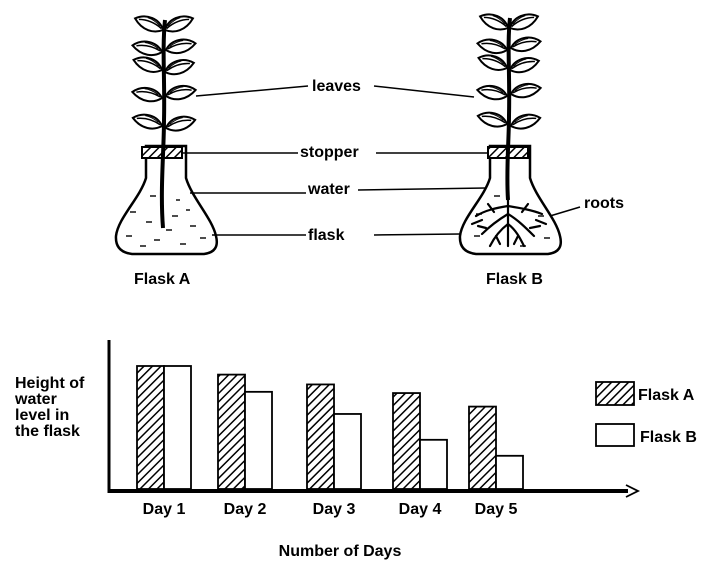 This screenshot has width=714, height=565. I want to click on flask-a-stem, so click(163, 124).